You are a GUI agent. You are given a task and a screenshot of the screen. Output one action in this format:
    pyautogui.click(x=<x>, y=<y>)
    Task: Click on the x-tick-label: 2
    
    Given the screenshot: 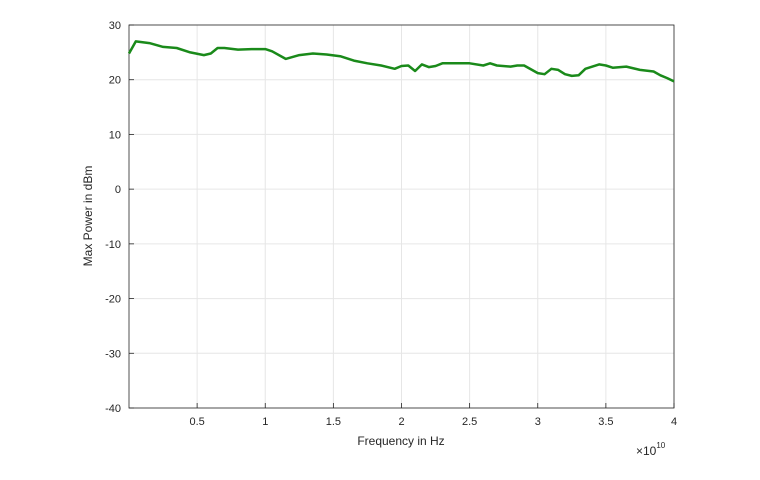 What is the action you would take?
    pyautogui.click(x=401, y=422)
    